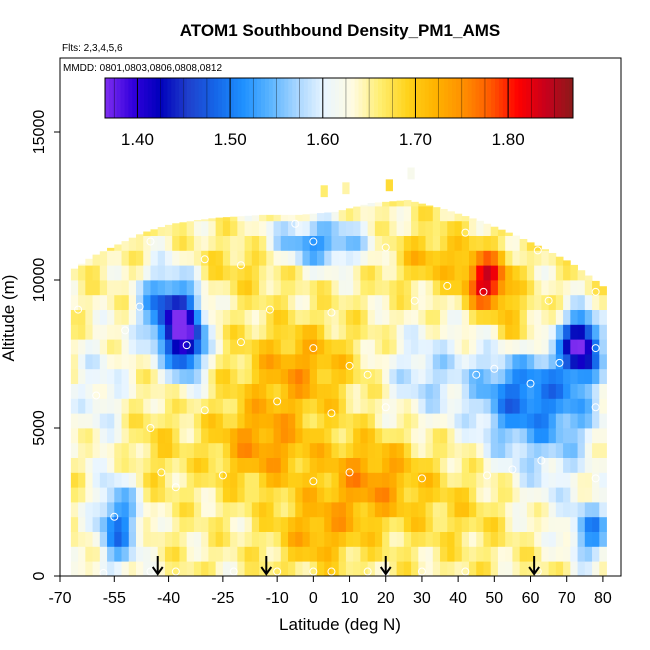 The image size is (650, 650). Describe the element at coordinates (222, 598) in the screenshot. I see `x-tick-label: -25` at that location.